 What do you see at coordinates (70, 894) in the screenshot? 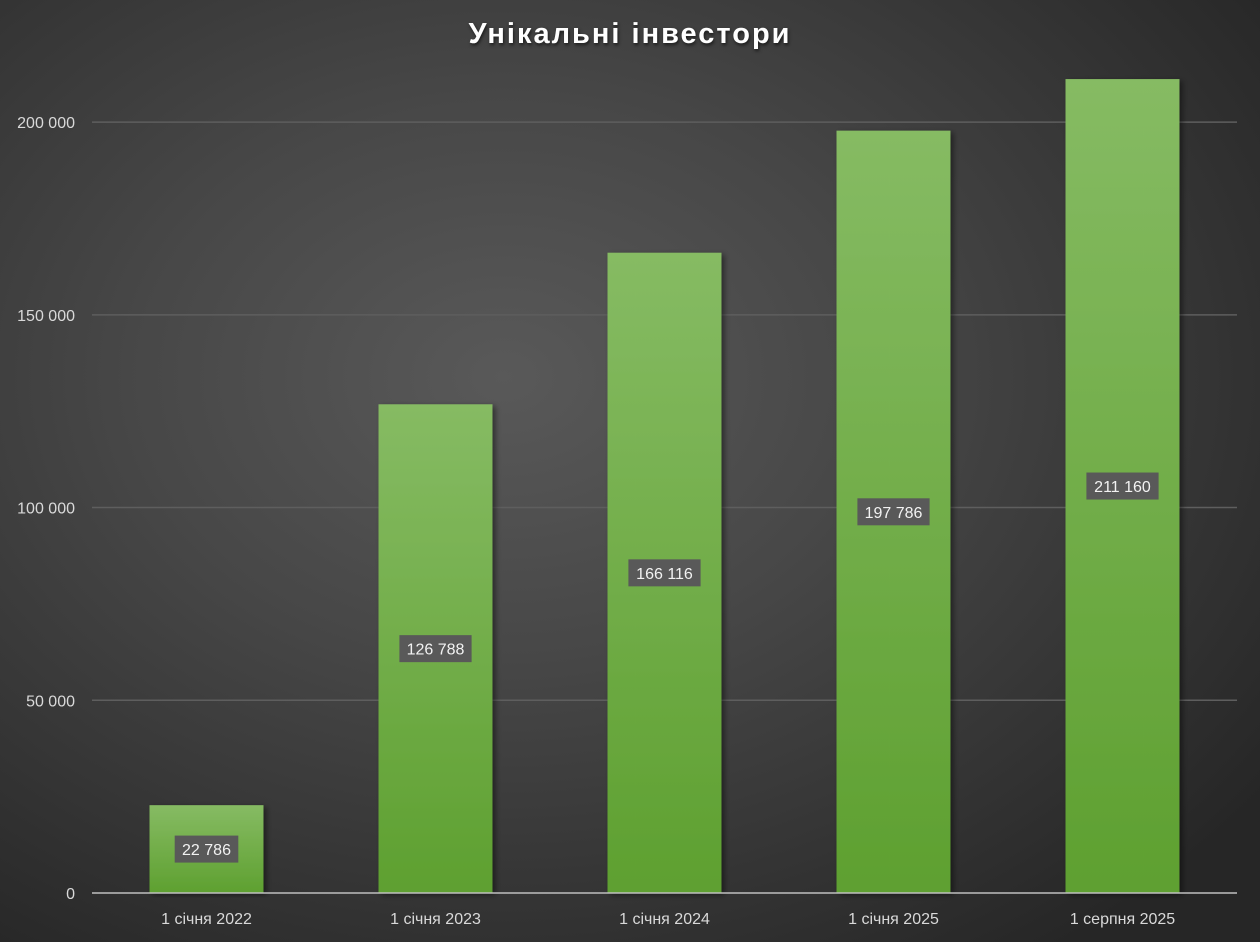
I see `y-tick-label: 0` at bounding box center [70, 894].